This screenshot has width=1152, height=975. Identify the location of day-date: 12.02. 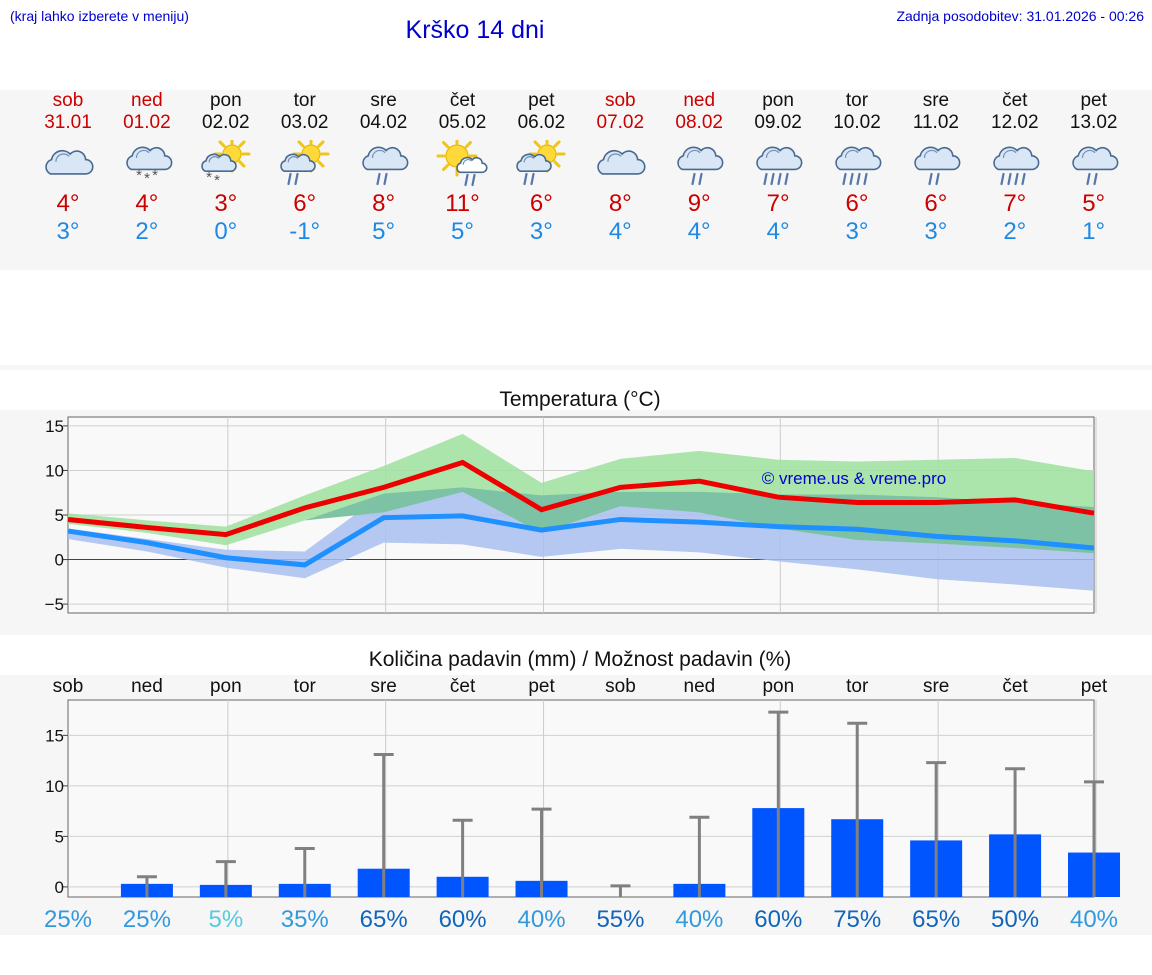
(1015, 122).